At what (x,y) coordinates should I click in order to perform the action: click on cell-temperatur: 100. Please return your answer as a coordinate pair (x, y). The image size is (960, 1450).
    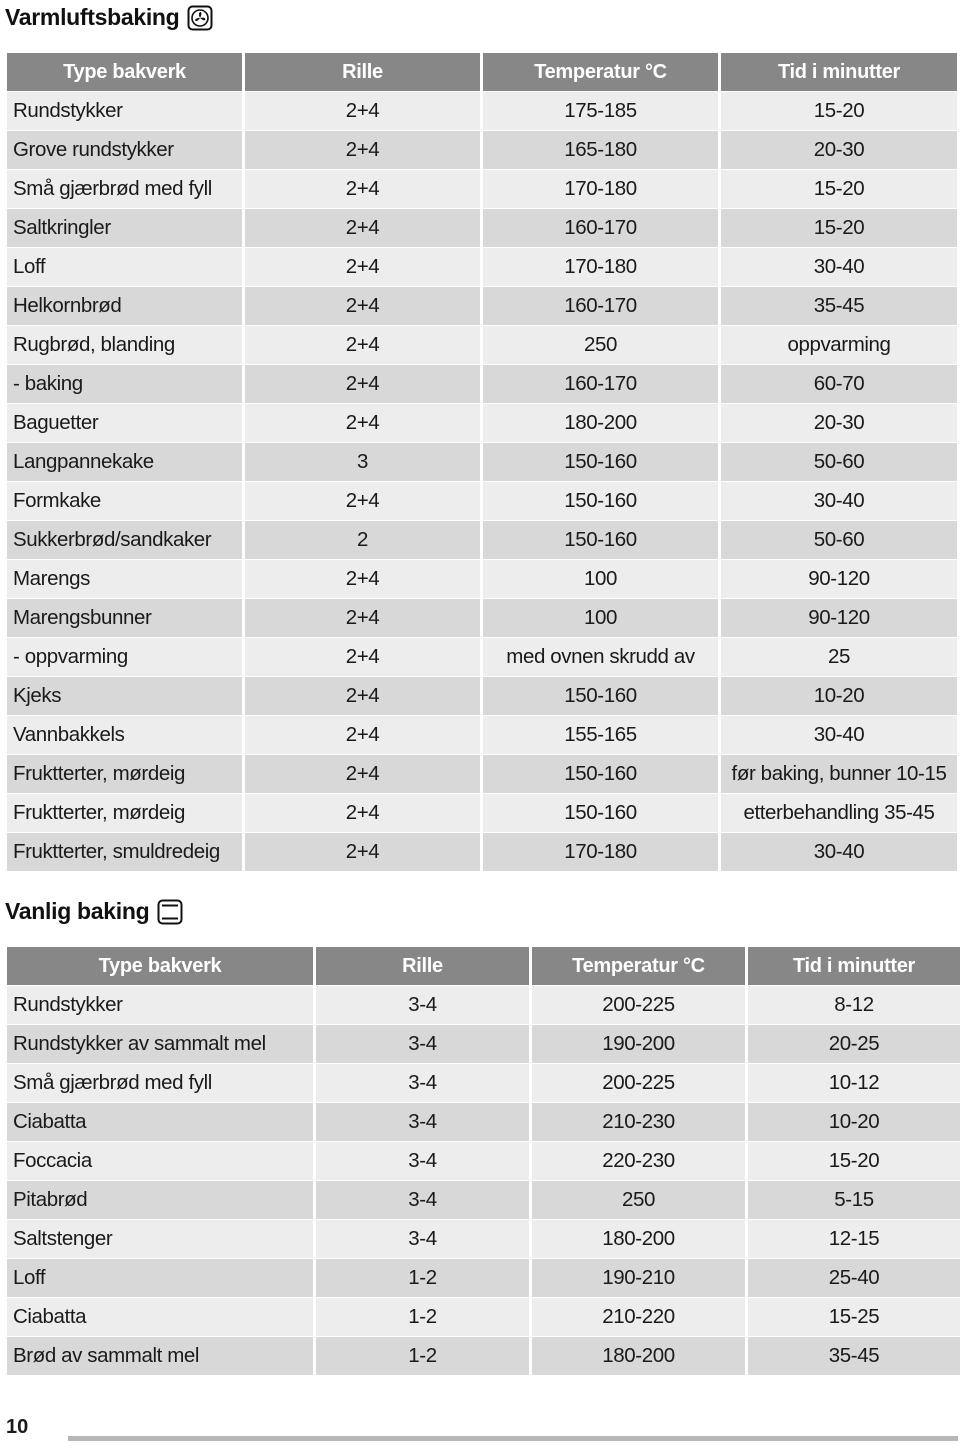
    Looking at the image, I should click on (600, 579).